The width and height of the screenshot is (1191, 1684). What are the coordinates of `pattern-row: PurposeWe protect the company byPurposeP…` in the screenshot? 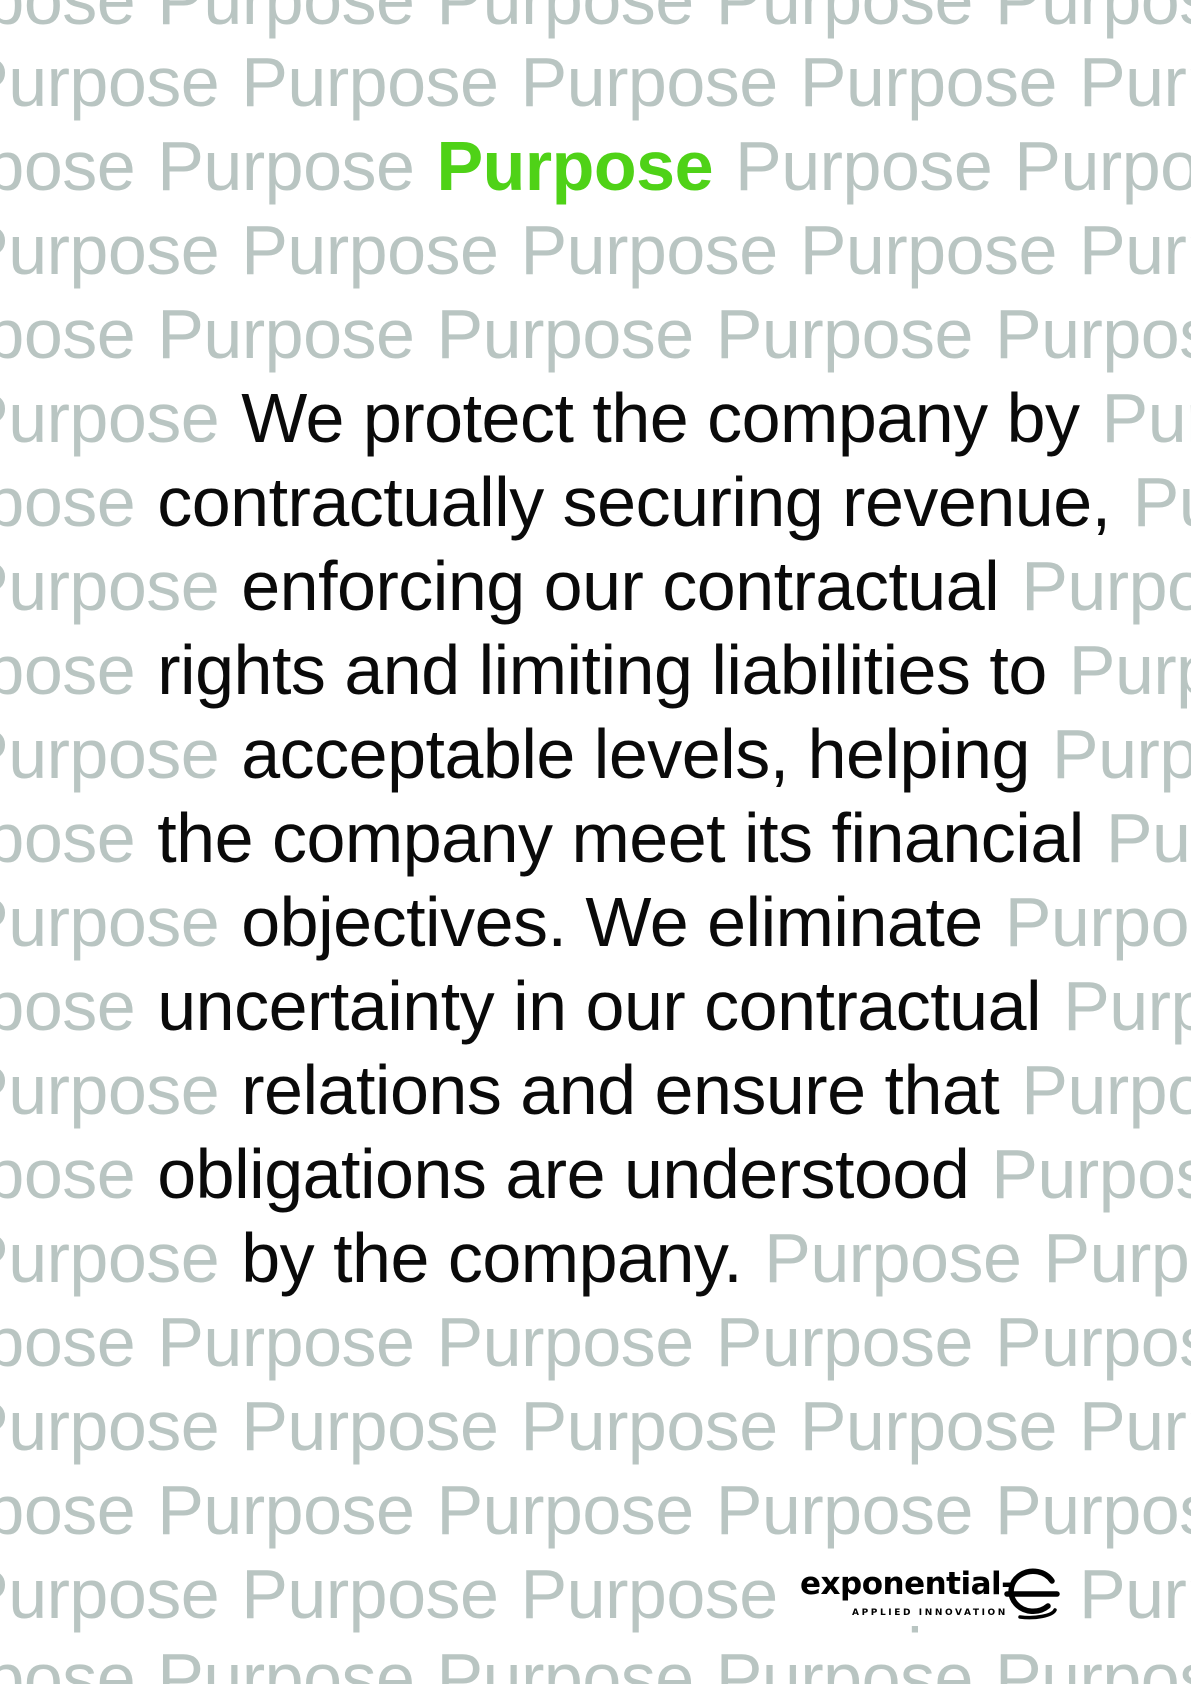 It's located at (595, 418).